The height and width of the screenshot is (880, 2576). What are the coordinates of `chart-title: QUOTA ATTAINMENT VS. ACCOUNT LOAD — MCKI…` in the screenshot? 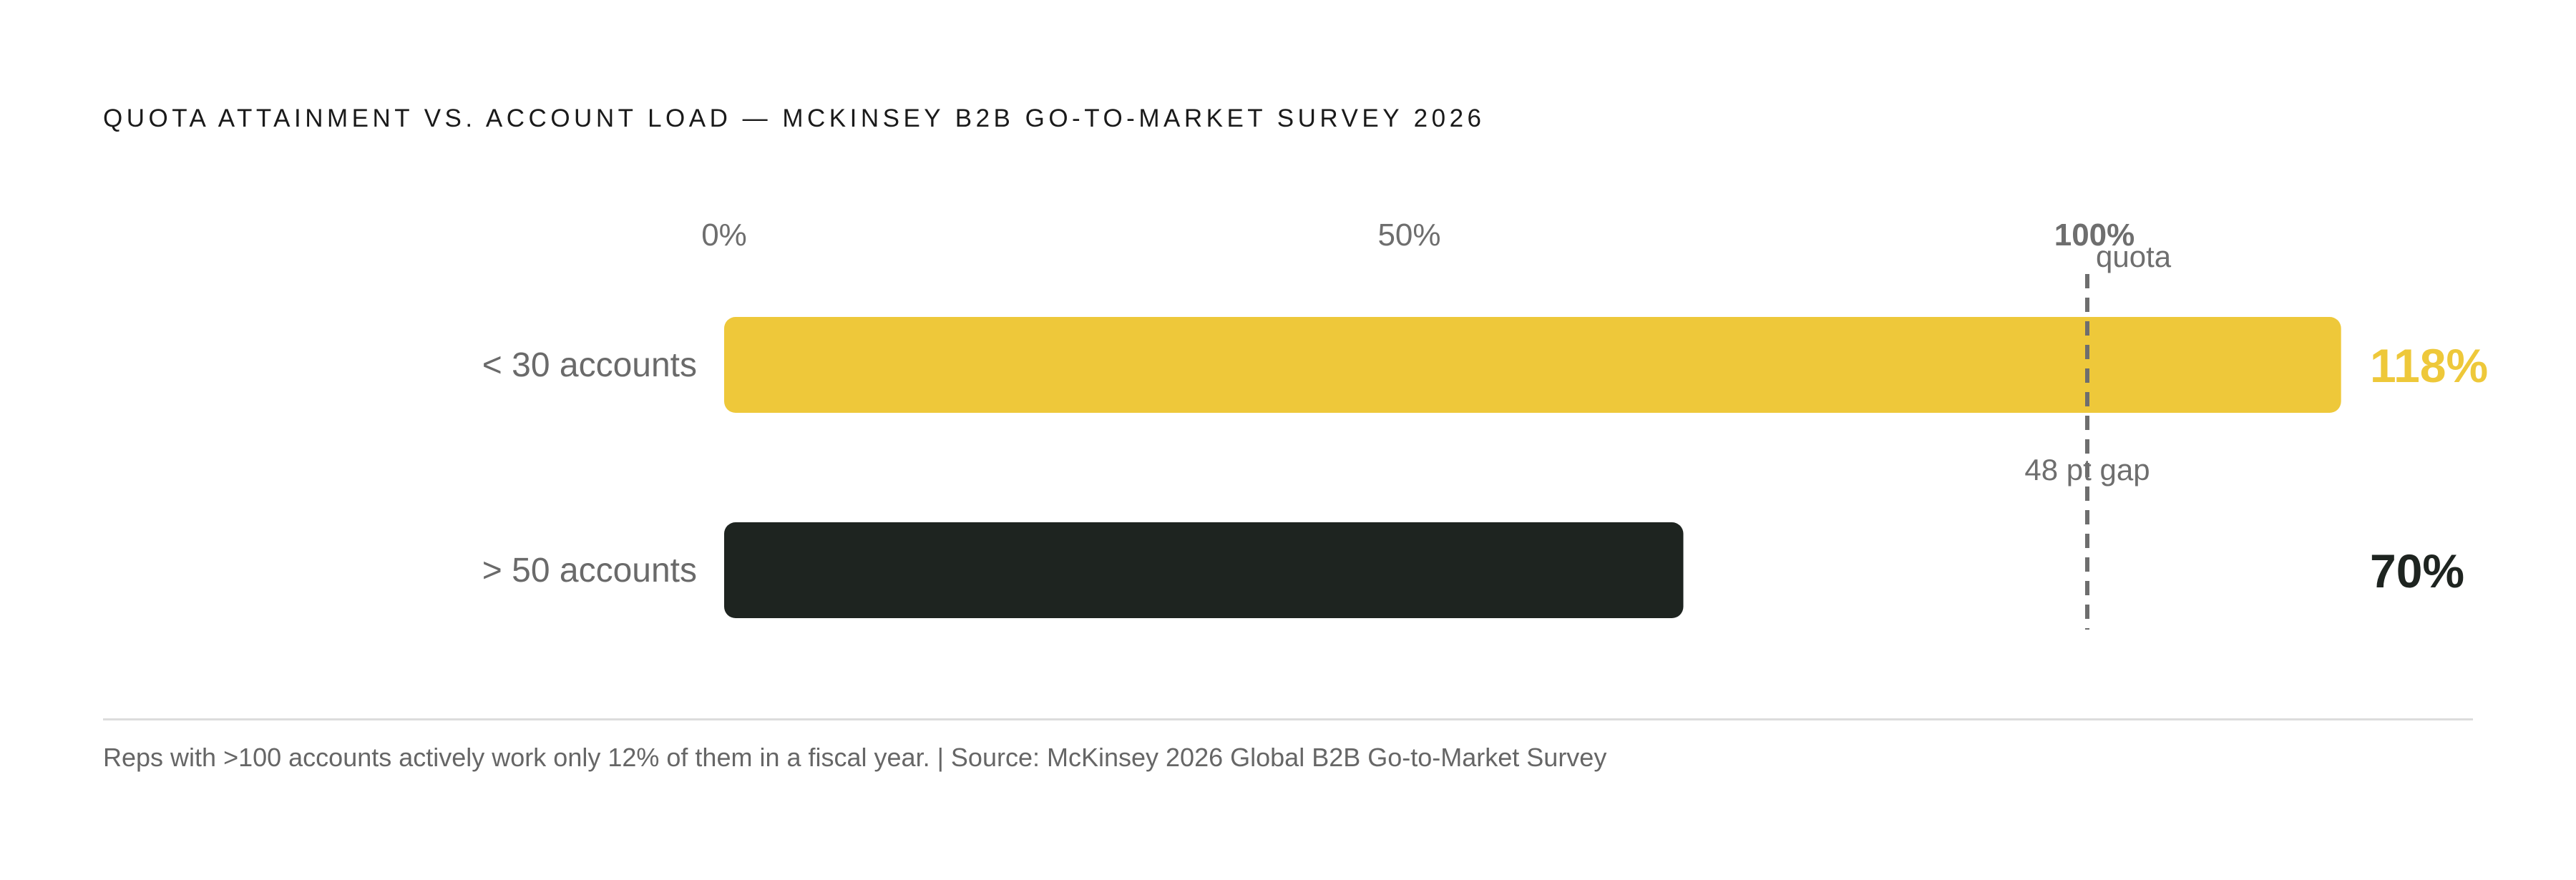 It's located at (794, 118).